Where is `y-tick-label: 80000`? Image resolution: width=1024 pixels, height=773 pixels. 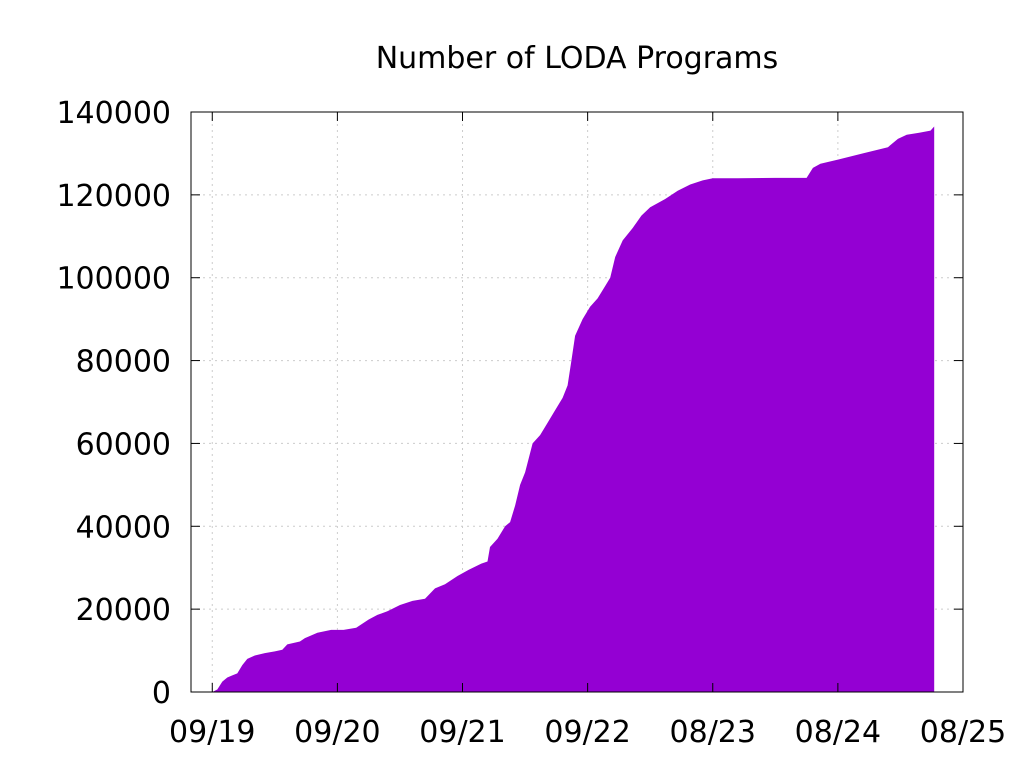 y-tick-label: 80000 is located at coordinates (123, 362).